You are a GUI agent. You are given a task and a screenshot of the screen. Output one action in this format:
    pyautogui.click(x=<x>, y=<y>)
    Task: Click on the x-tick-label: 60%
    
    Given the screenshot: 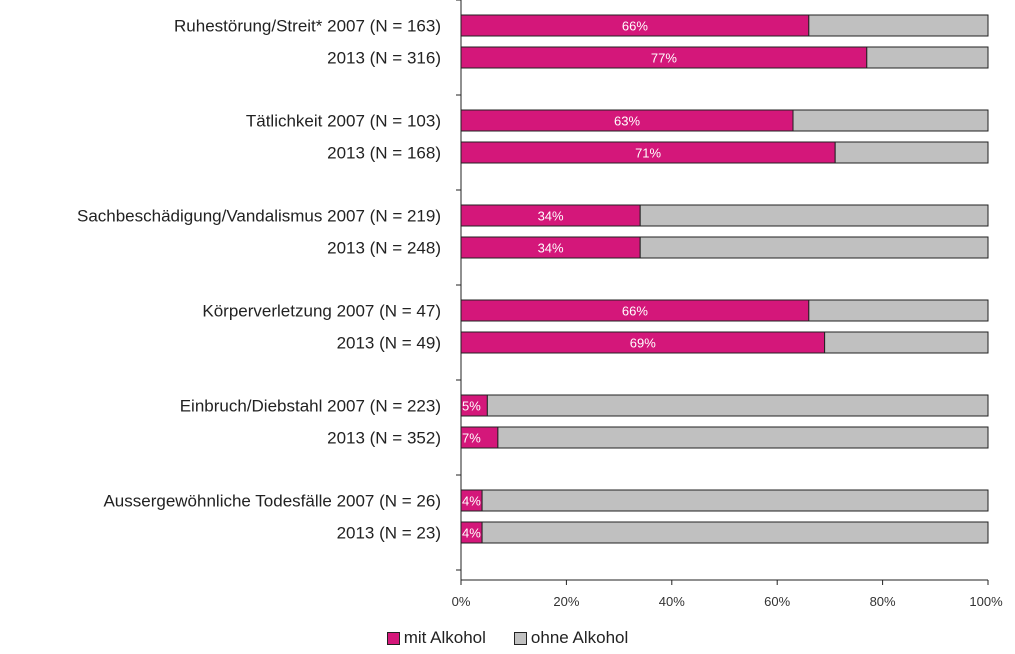 What is the action you would take?
    pyautogui.click(x=777, y=601)
    